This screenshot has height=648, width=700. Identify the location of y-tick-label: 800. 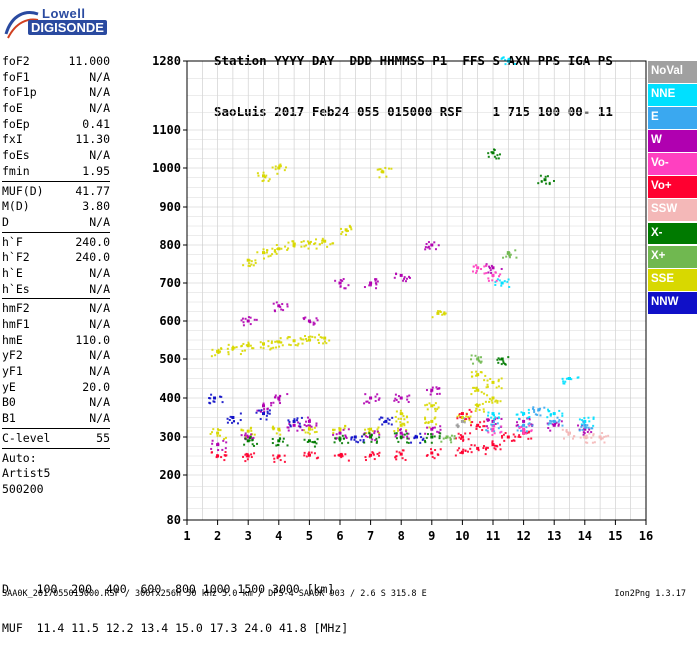
(170, 245).